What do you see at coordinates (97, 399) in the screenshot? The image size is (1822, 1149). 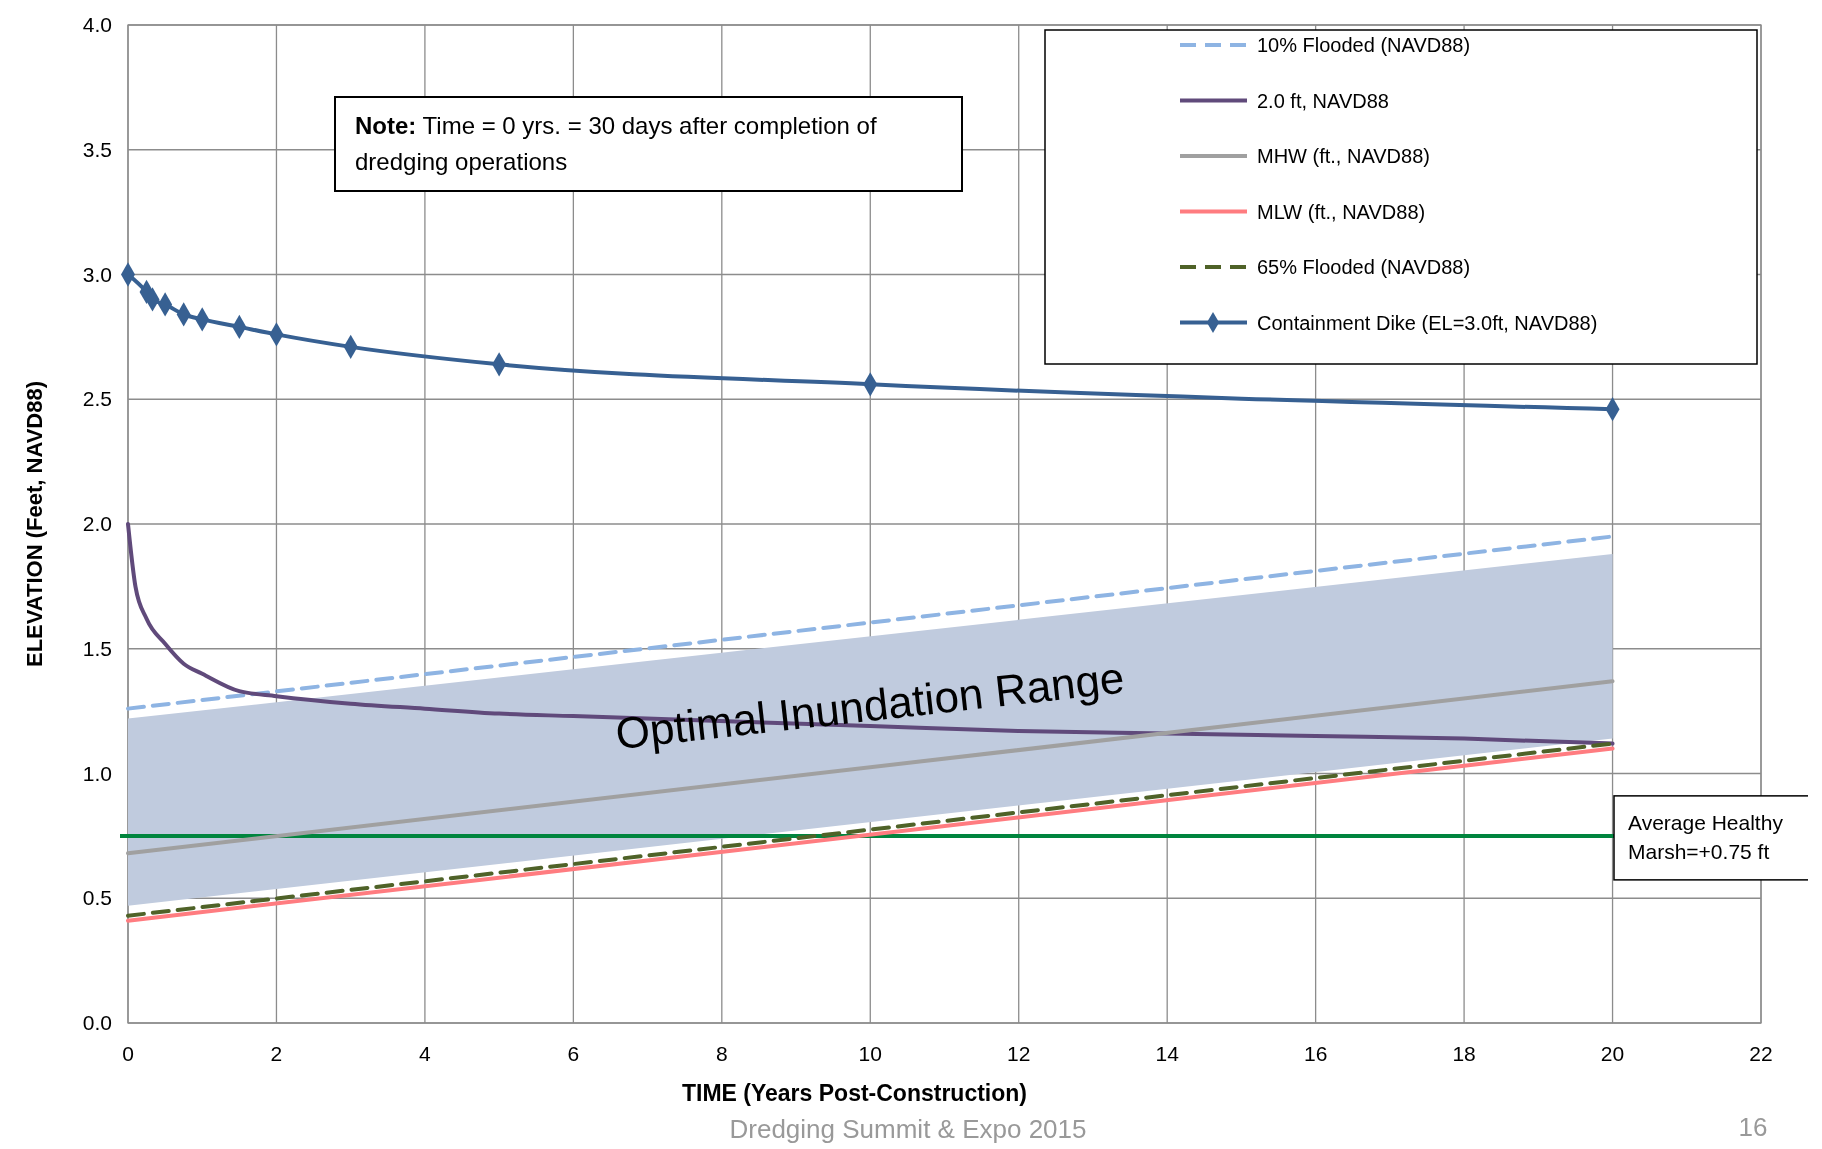 I see `y-tick-label: 2.5` at bounding box center [97, 399].